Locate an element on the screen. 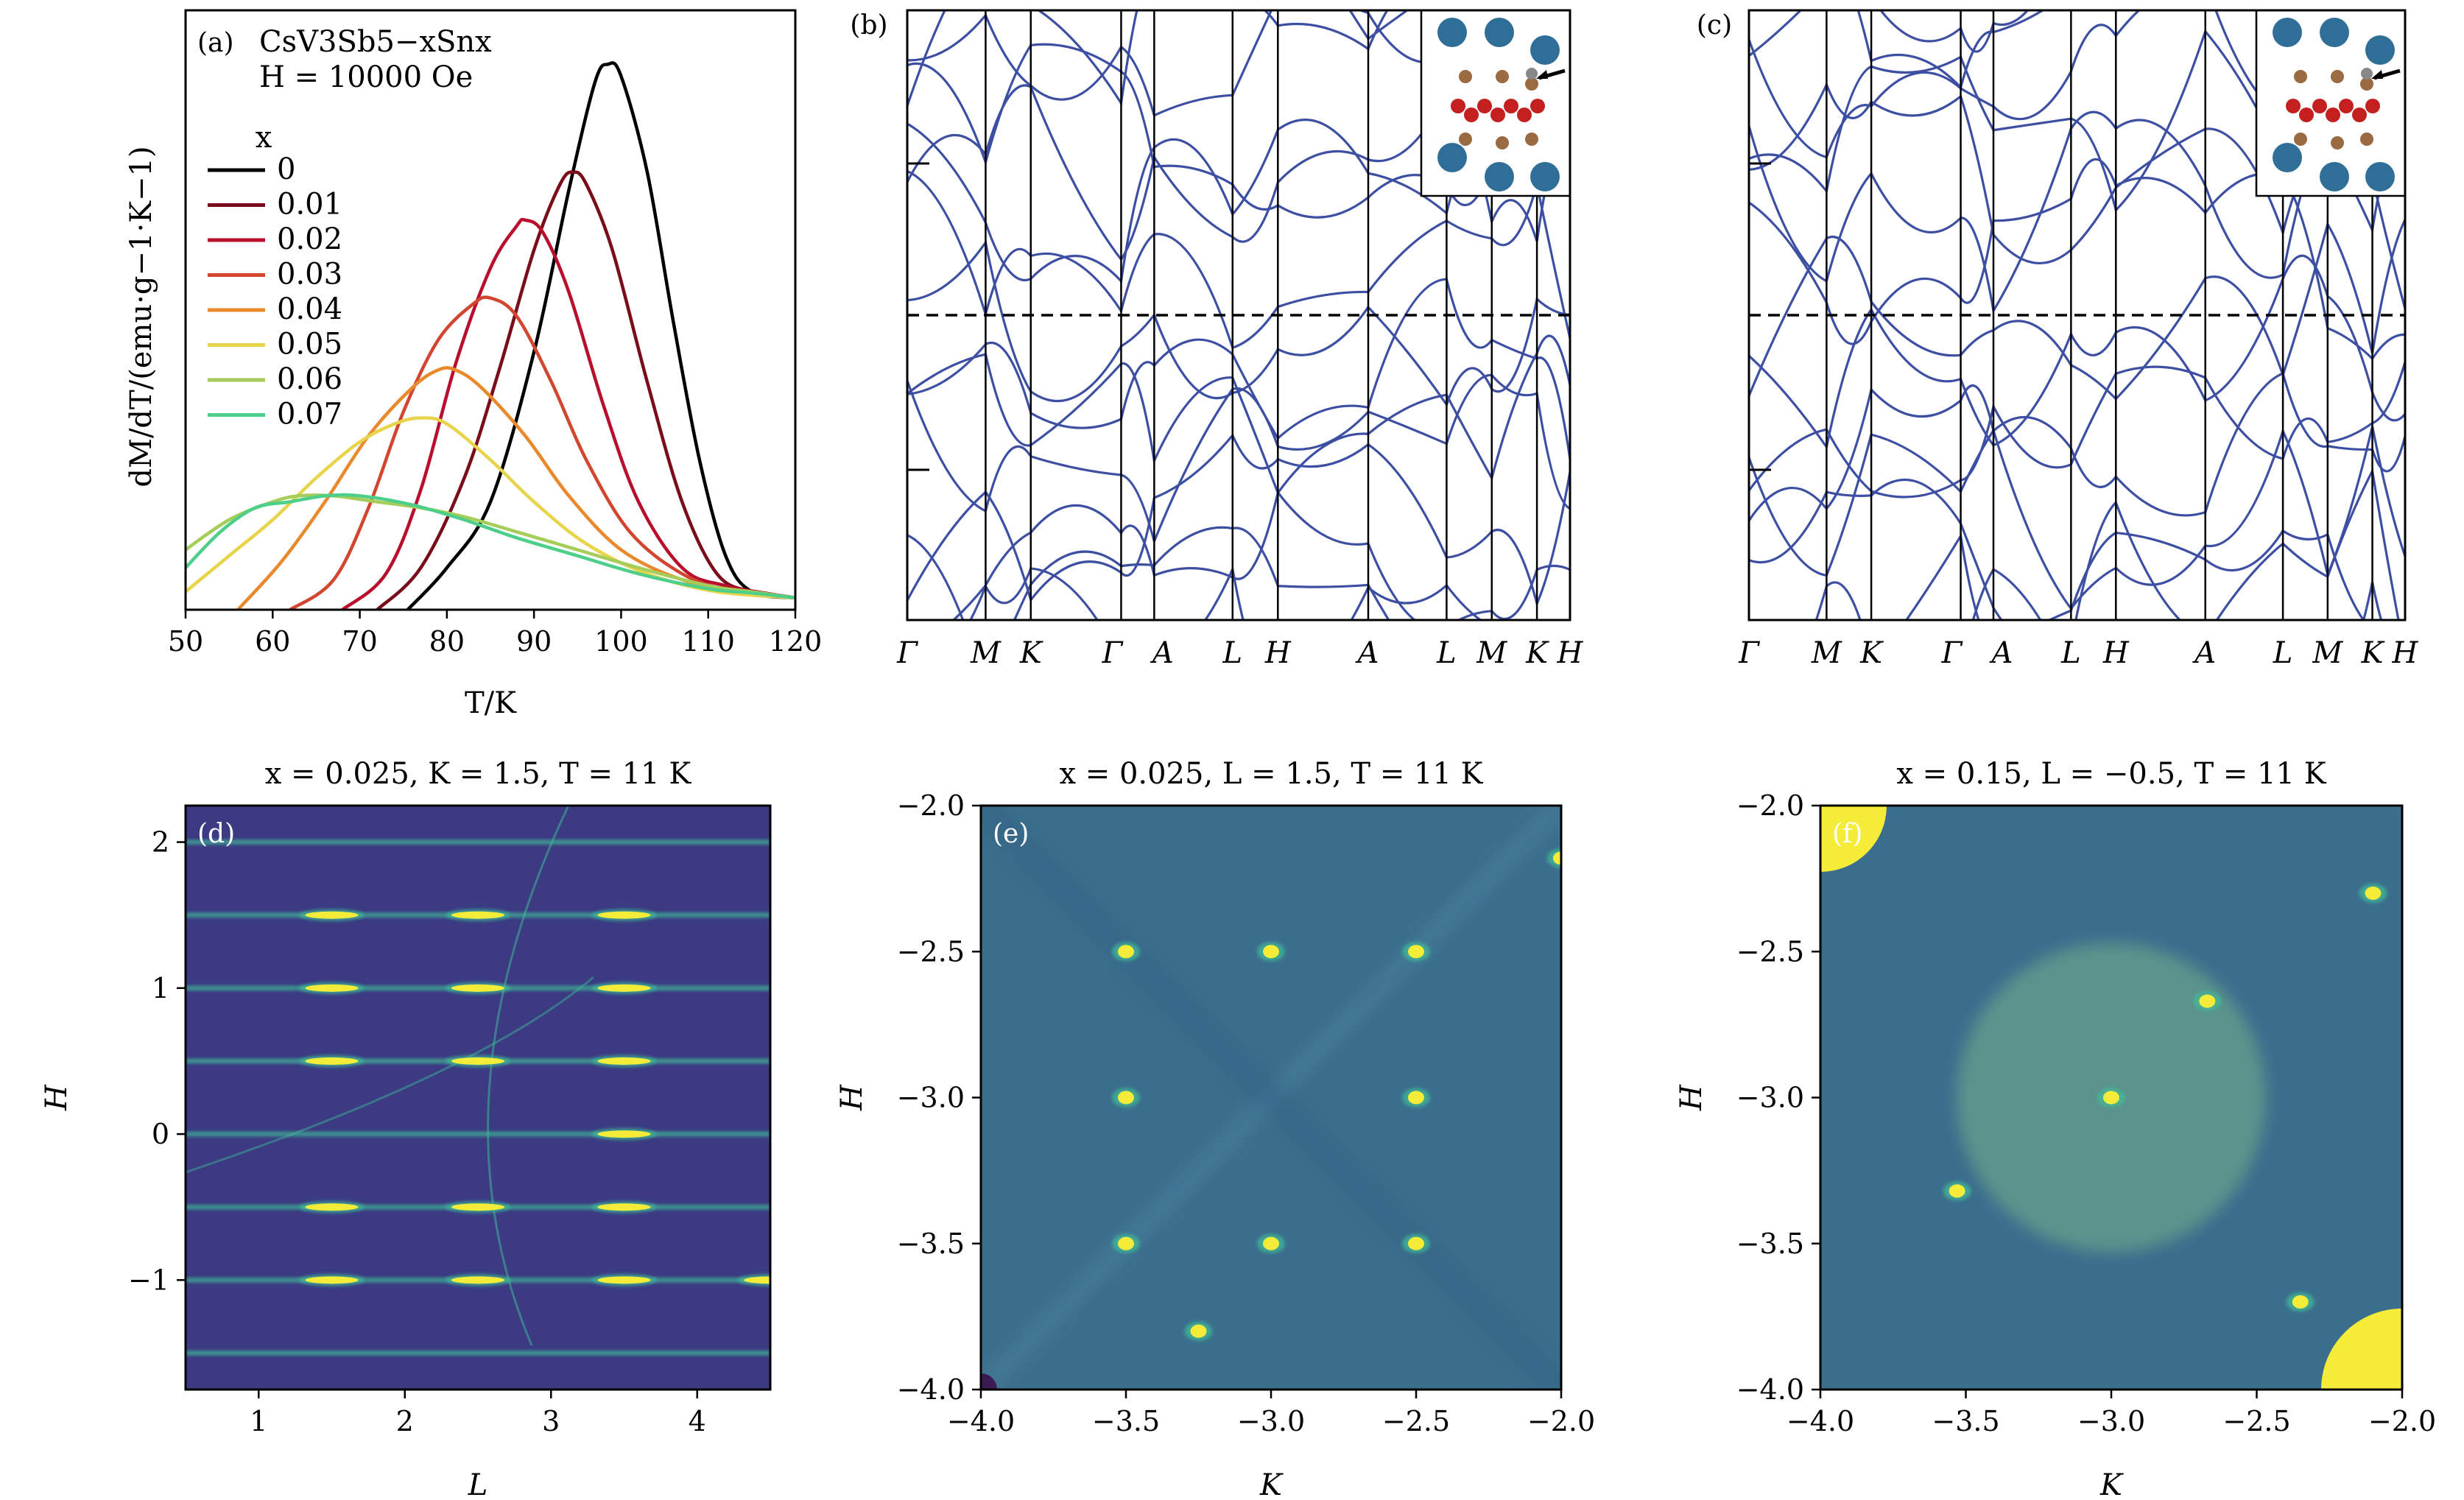  y-tick-label: −3.5 is located at coordinates (931, 1244).